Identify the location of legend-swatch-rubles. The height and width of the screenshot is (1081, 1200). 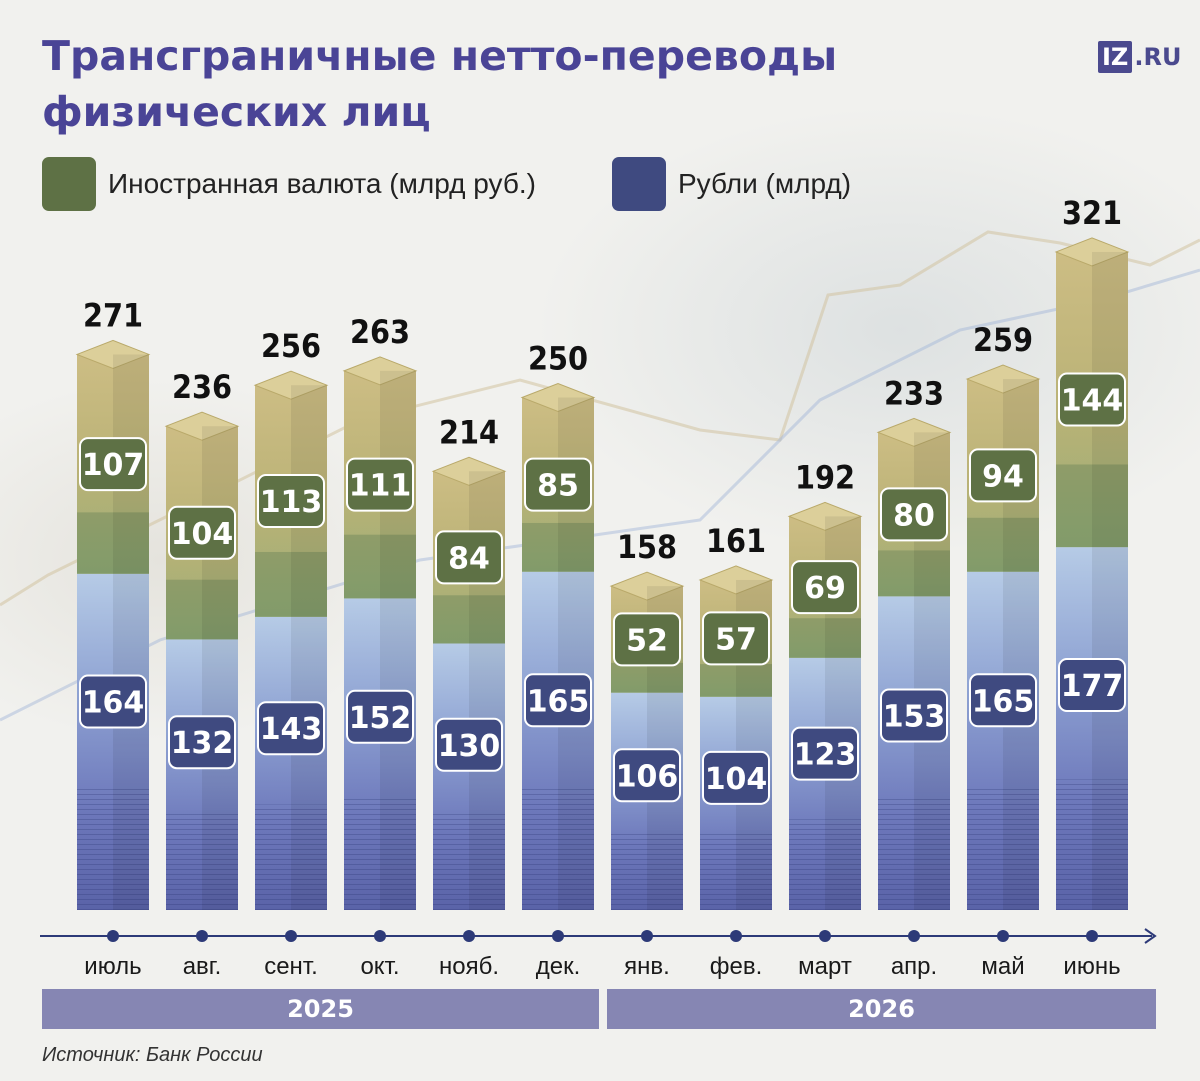
(639, 184).